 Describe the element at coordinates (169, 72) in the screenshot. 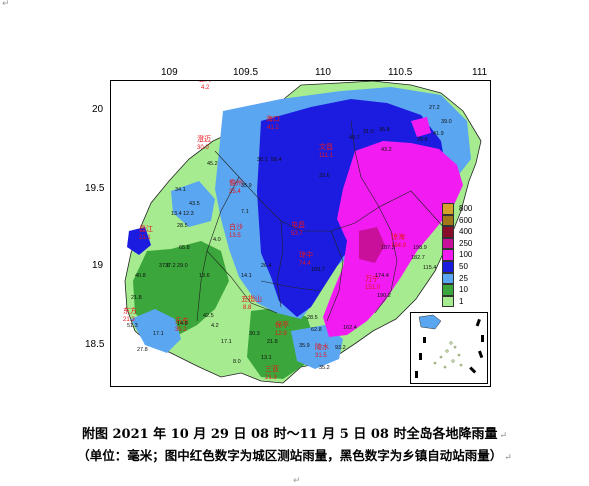

I see `lon-tick: 109` at that location.